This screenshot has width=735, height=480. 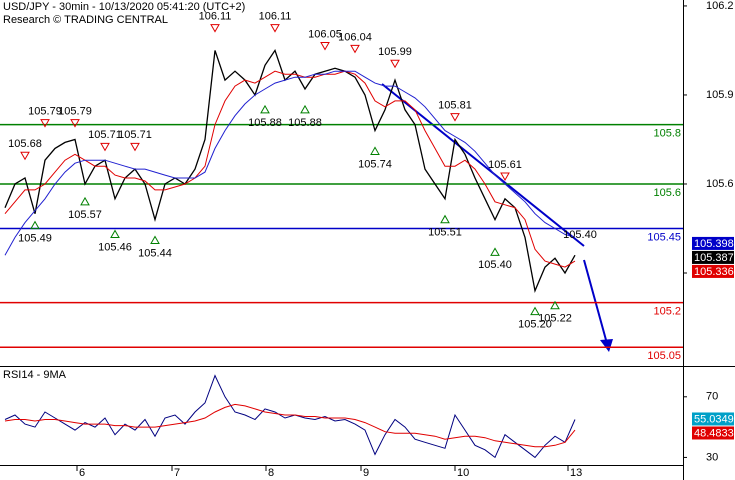 What do you see at coordinates (667, 134) in the screenshot?
I see `level-label: 105.8` at bounding box center [667, 134].